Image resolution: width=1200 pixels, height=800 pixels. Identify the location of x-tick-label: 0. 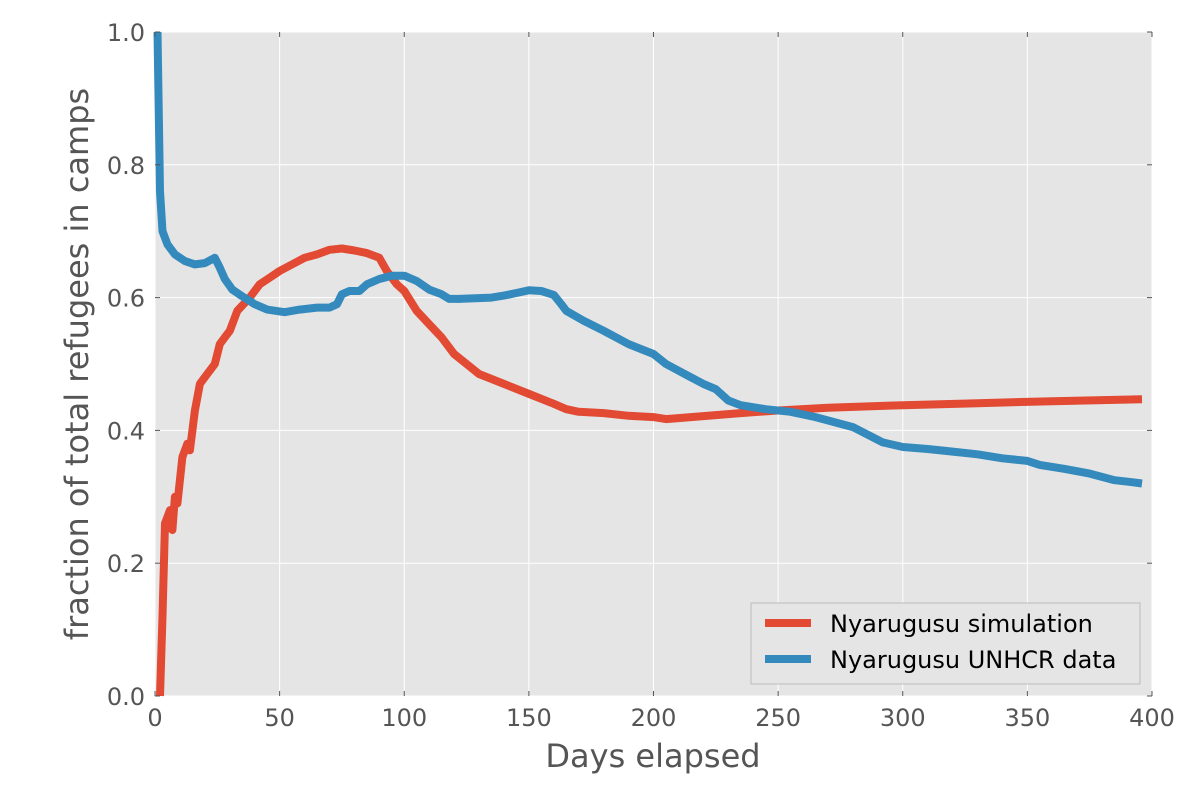
(154, 718).